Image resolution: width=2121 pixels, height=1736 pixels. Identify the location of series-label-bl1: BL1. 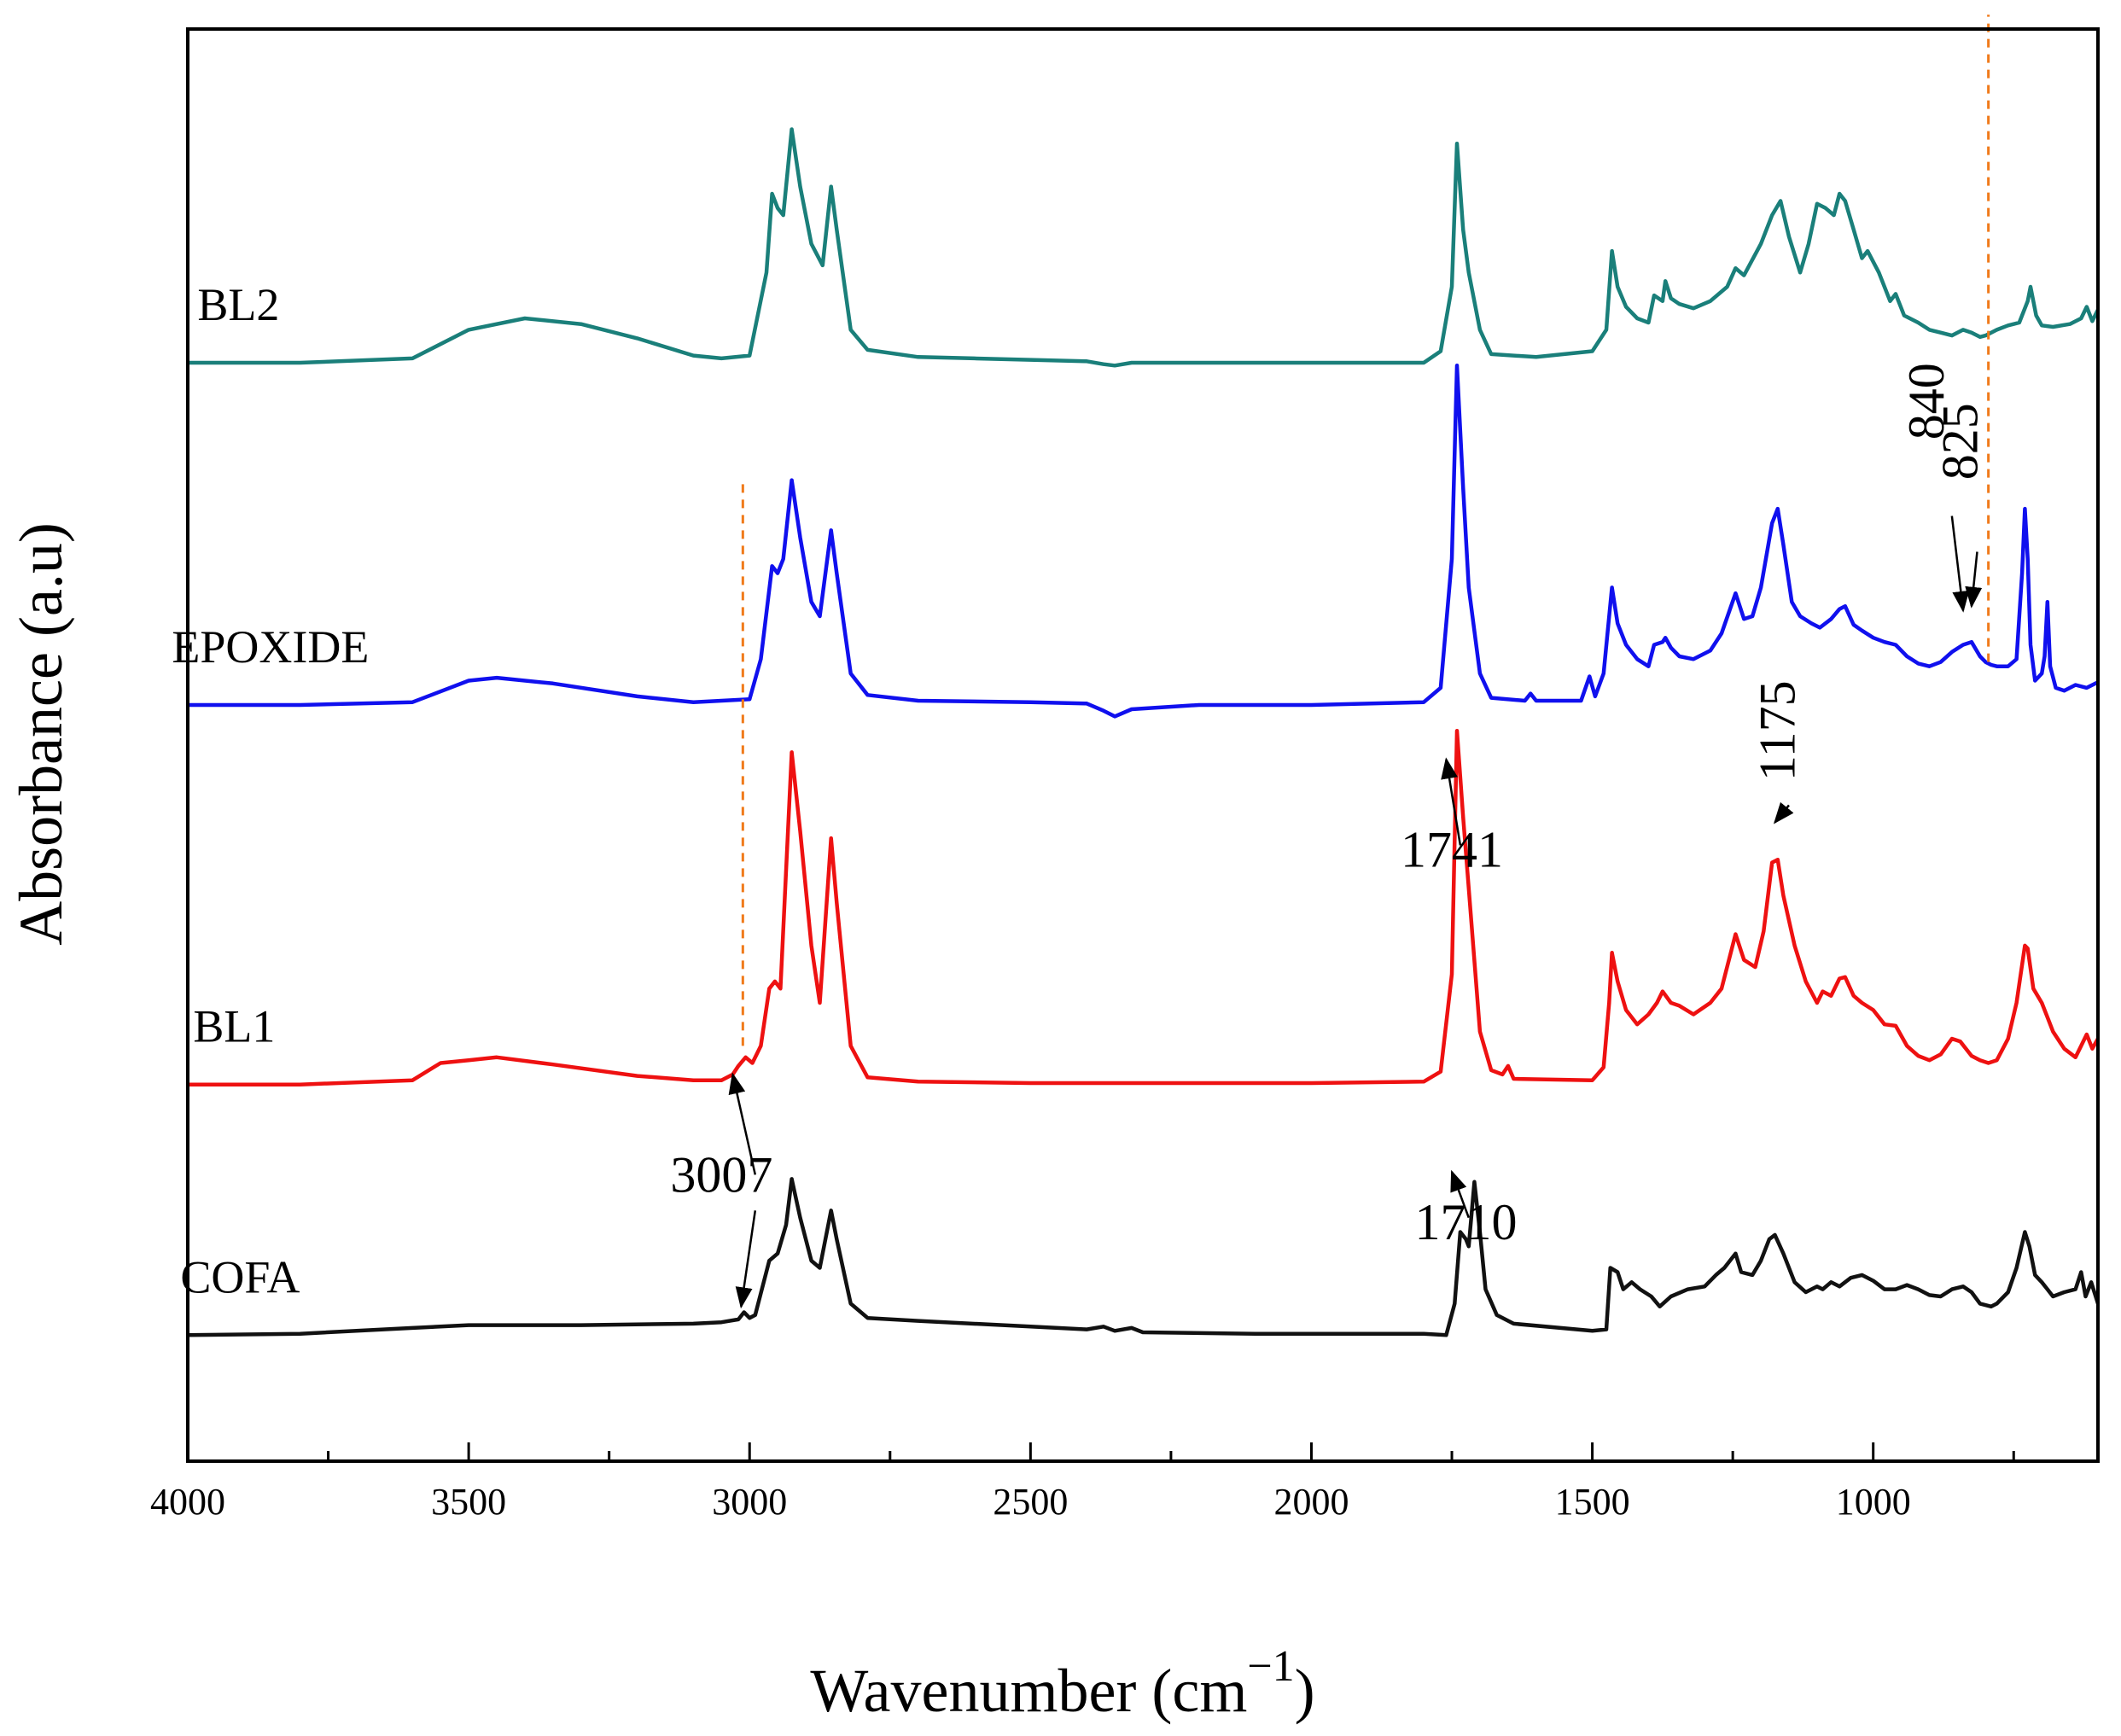
(234, 1026).